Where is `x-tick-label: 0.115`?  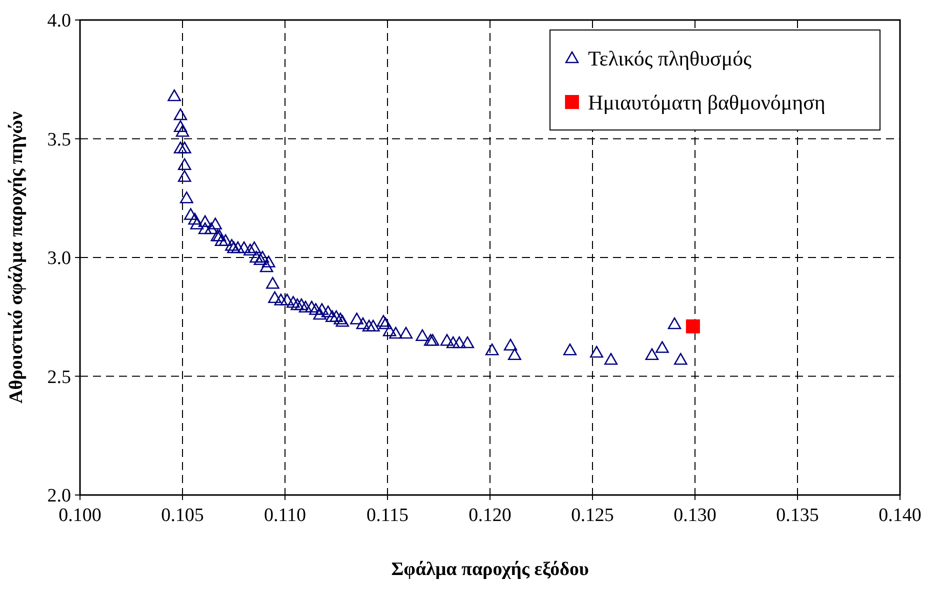
x-tick-label: 0.115 is located at coordinates (387, 515).